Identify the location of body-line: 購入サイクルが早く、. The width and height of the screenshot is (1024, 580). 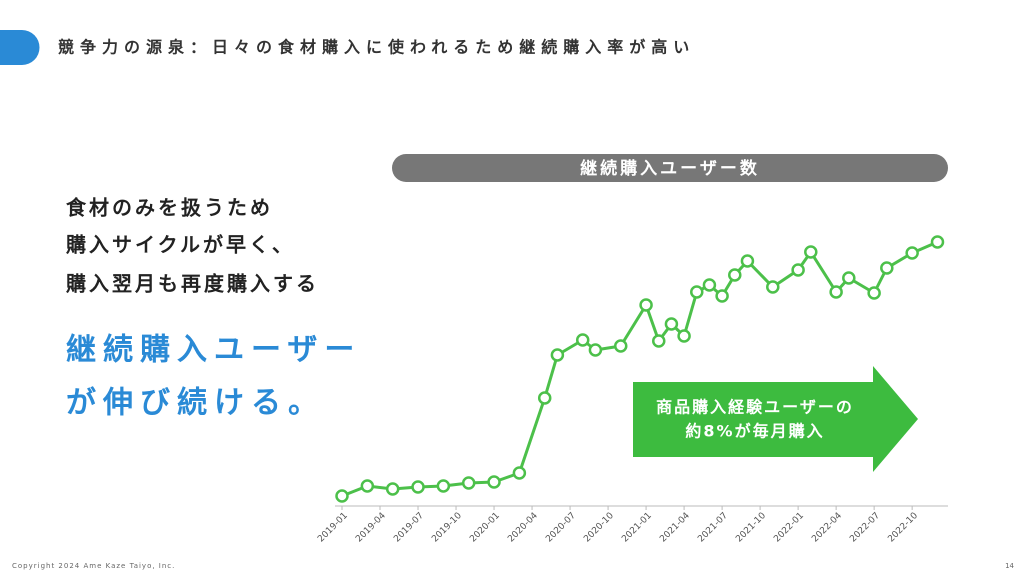
(180, 245).